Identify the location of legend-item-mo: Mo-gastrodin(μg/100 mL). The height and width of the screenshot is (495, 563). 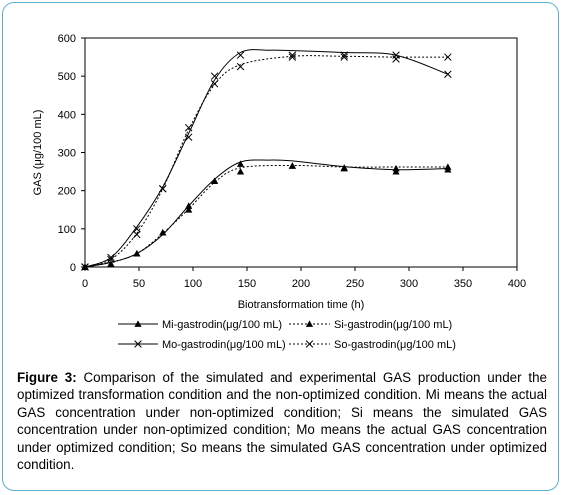
(202, 345).